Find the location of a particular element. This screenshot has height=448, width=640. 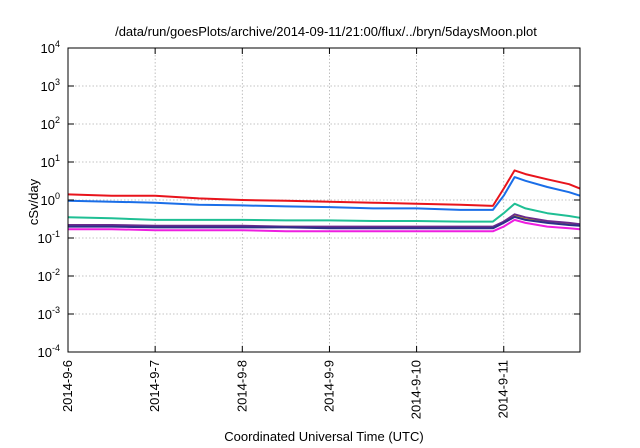

x-tick-label: 2014-9-10 is located at coordinates (416, 389).